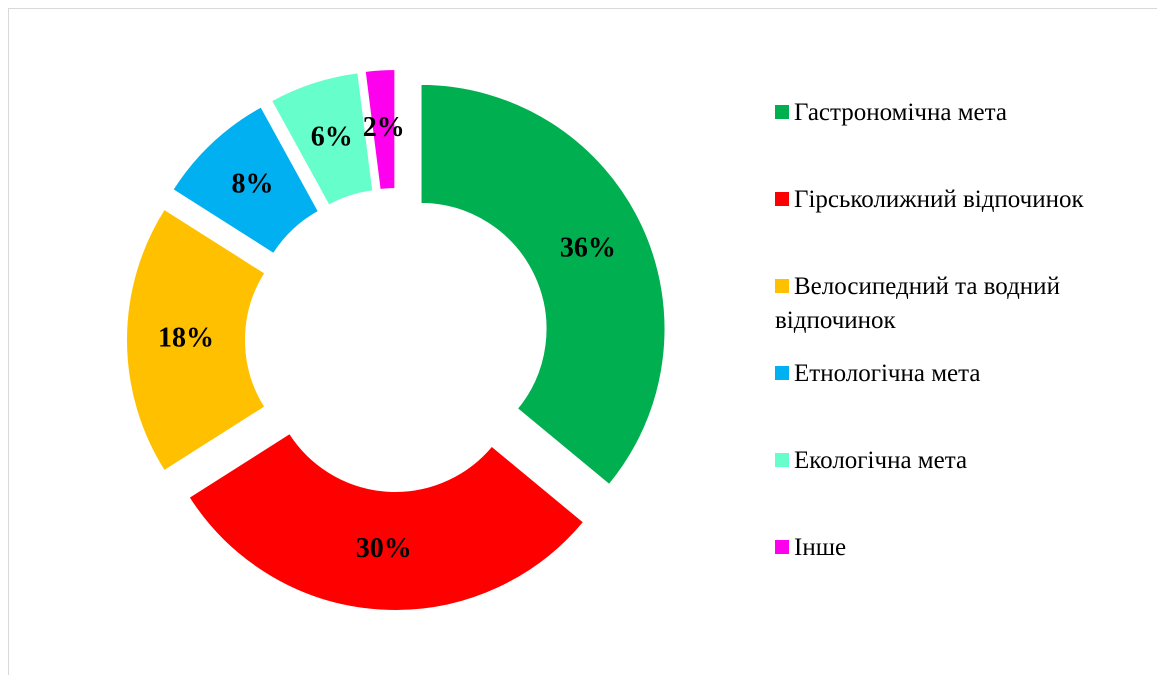 This screenshot has height=675, width=1157. Describe the element at coordinates (956, 400) in the screenshot. I see `legend-item: Етнологічна мета` at that location.